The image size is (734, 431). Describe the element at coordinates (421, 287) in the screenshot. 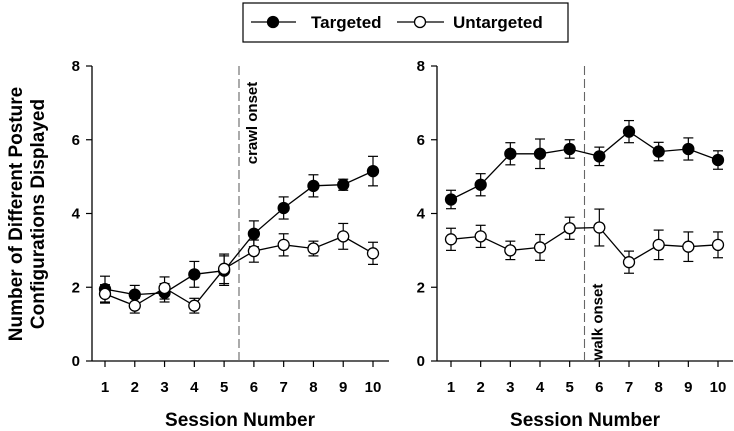

I see `right-y-tick-label: 2` at that location.